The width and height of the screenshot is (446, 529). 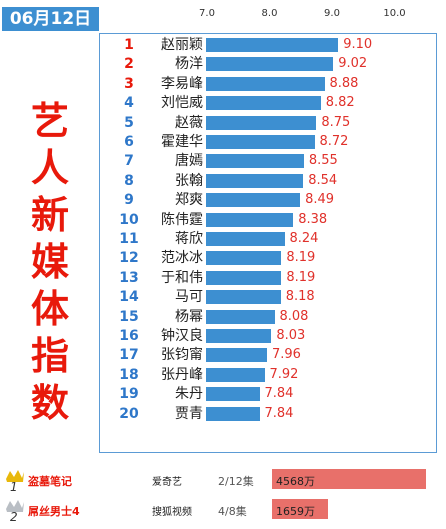 I want to click on rank-number: 5, so click(x=129, y=122).